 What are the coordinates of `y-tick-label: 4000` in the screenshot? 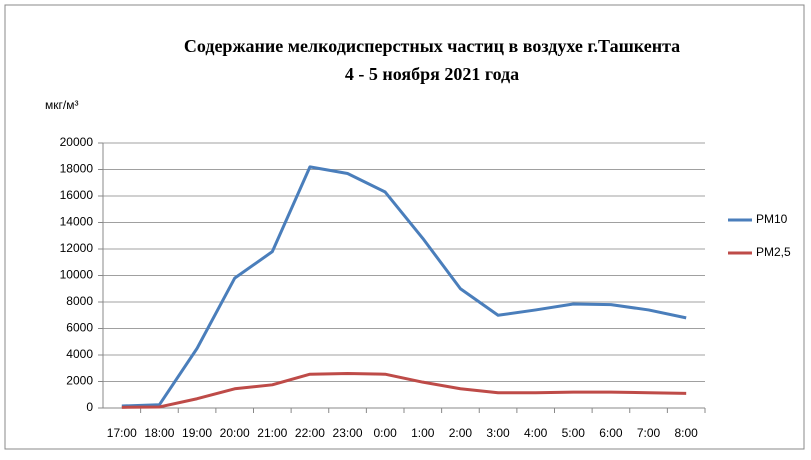 It's located at (79, 354).